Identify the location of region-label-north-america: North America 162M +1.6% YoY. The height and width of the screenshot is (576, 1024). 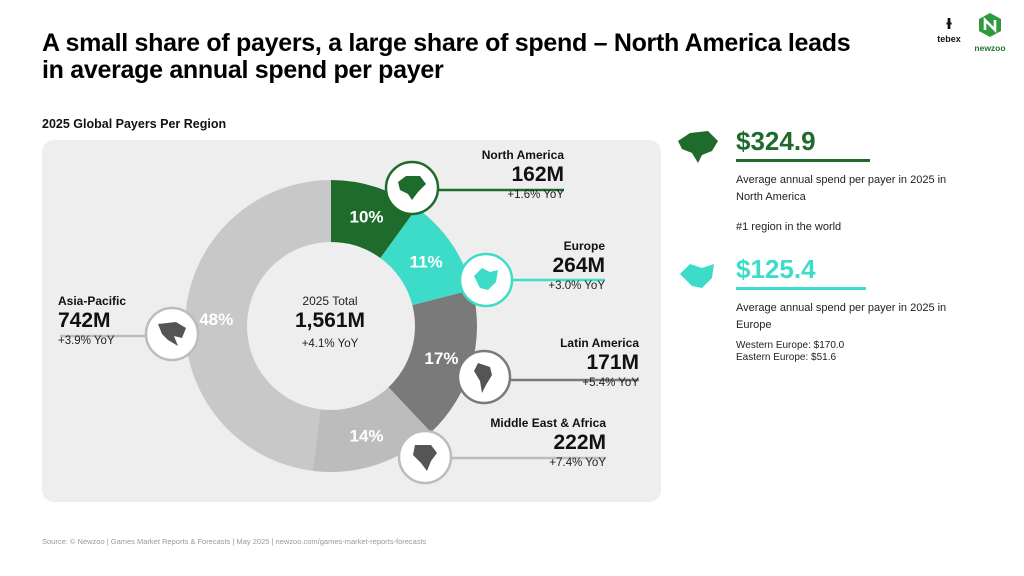
(523, 174).